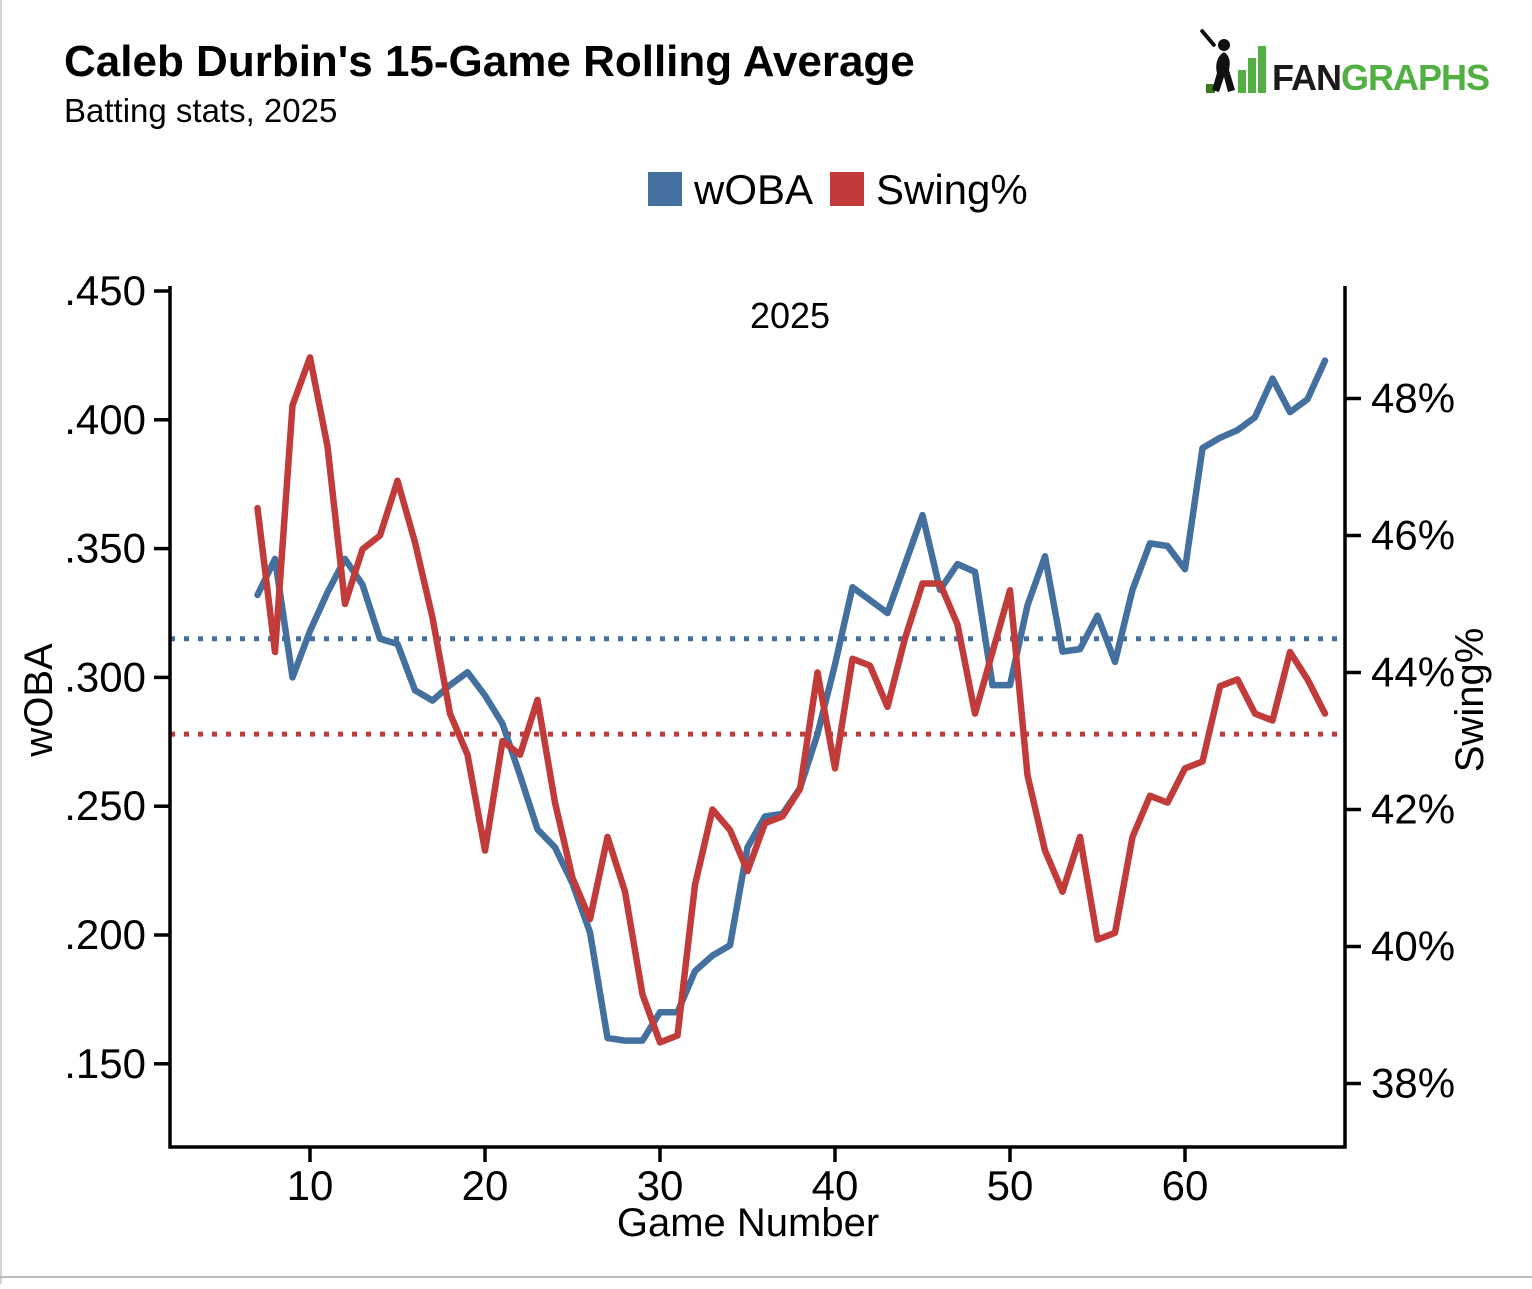  What do you see at coordinates (1413, 398) in the screenshot?
I see `y-right-tick-label: 48%` at bounding box center [1413, 398].